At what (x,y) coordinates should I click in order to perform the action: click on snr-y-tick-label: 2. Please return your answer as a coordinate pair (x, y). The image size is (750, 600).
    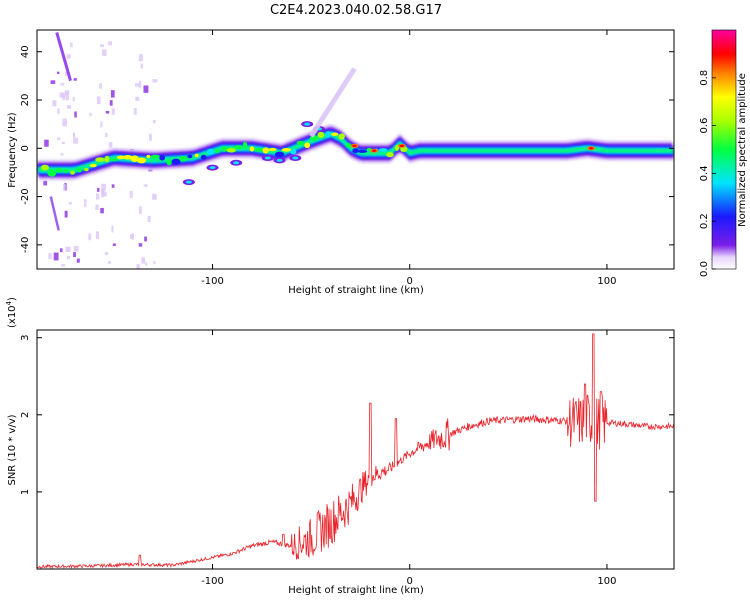
    Looking at the image, I should click on (25, 415).